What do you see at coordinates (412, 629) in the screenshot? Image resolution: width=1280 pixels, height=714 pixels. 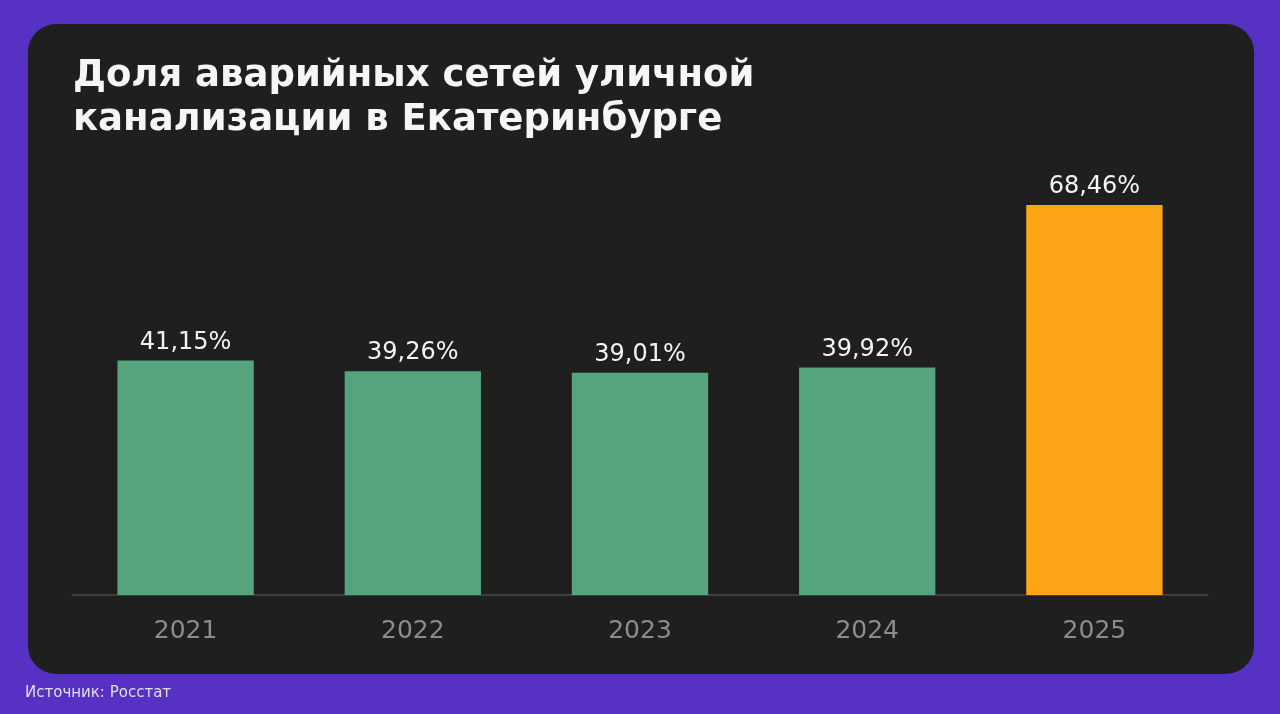 I see `x-tick-label: 2022` at bounding box center [412, 629].